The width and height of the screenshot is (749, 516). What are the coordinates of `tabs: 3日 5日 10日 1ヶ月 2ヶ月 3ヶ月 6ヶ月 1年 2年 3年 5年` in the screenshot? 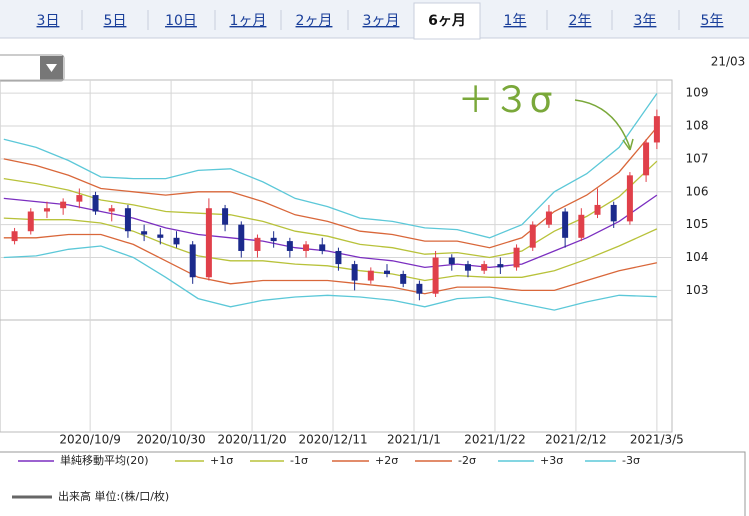 It's located at (380, 21).